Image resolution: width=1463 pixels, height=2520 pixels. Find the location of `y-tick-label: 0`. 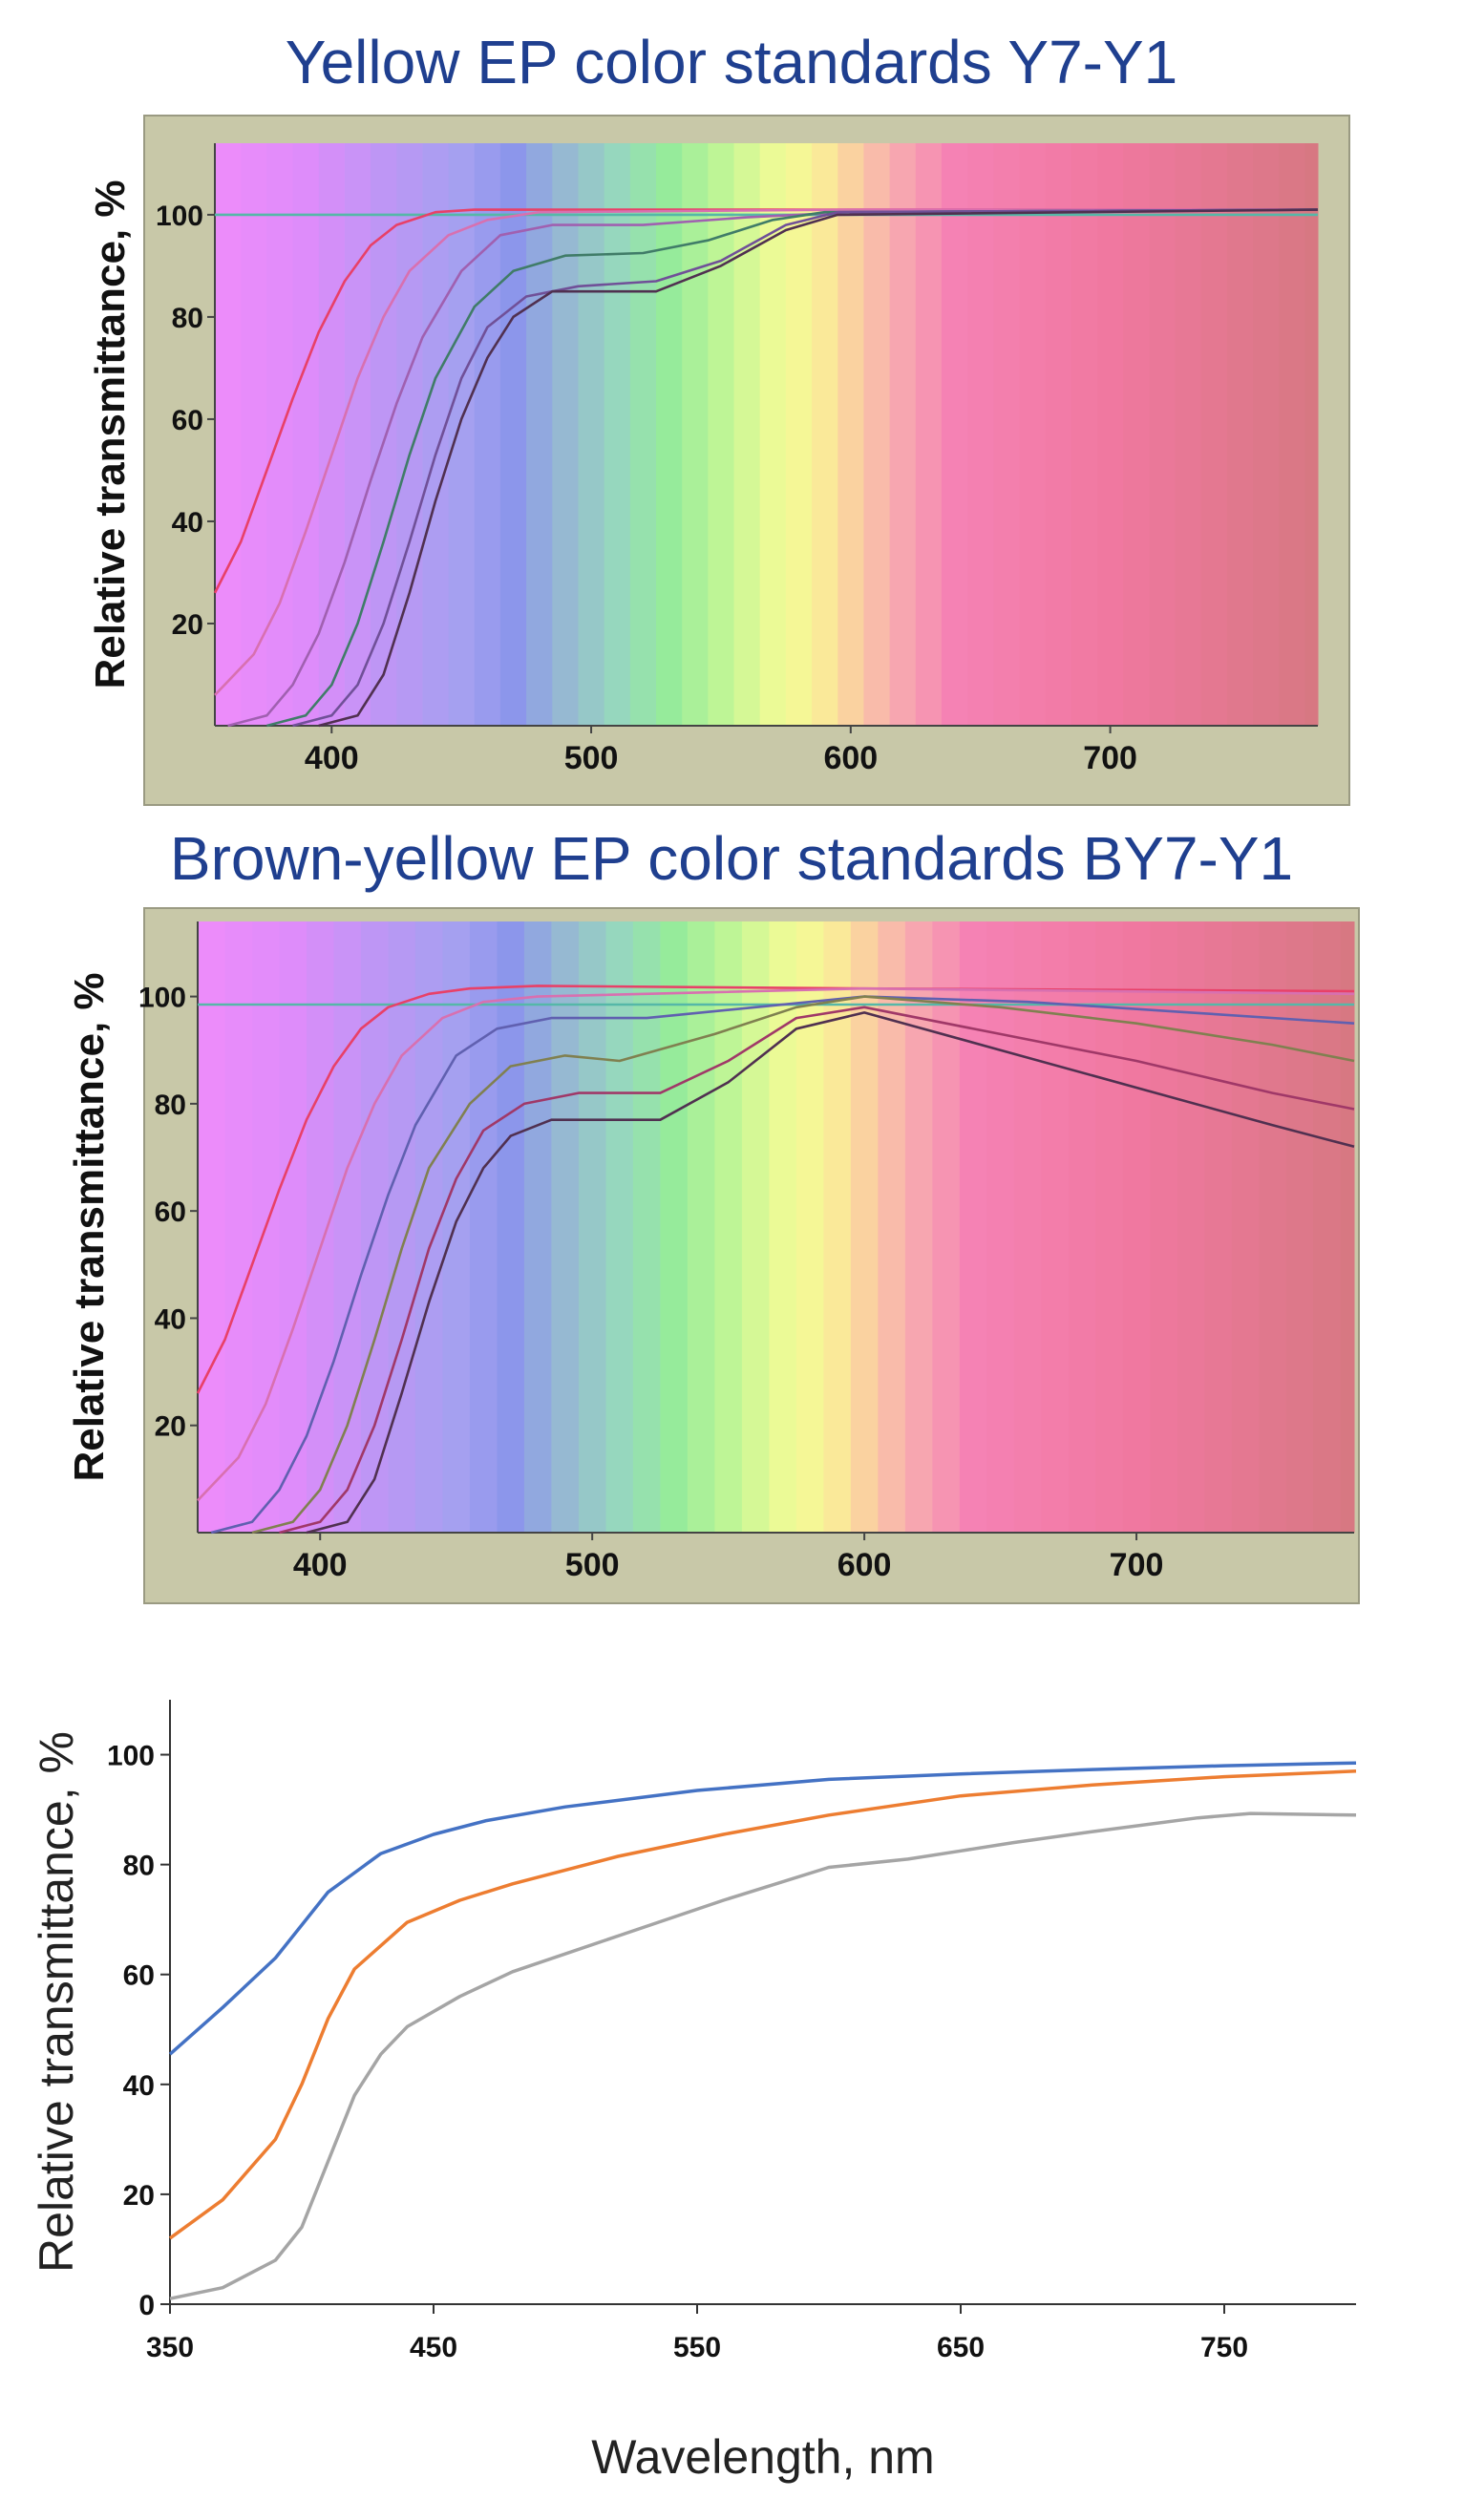

y-tick-label: 0 is located at coordinates (146, 2305).